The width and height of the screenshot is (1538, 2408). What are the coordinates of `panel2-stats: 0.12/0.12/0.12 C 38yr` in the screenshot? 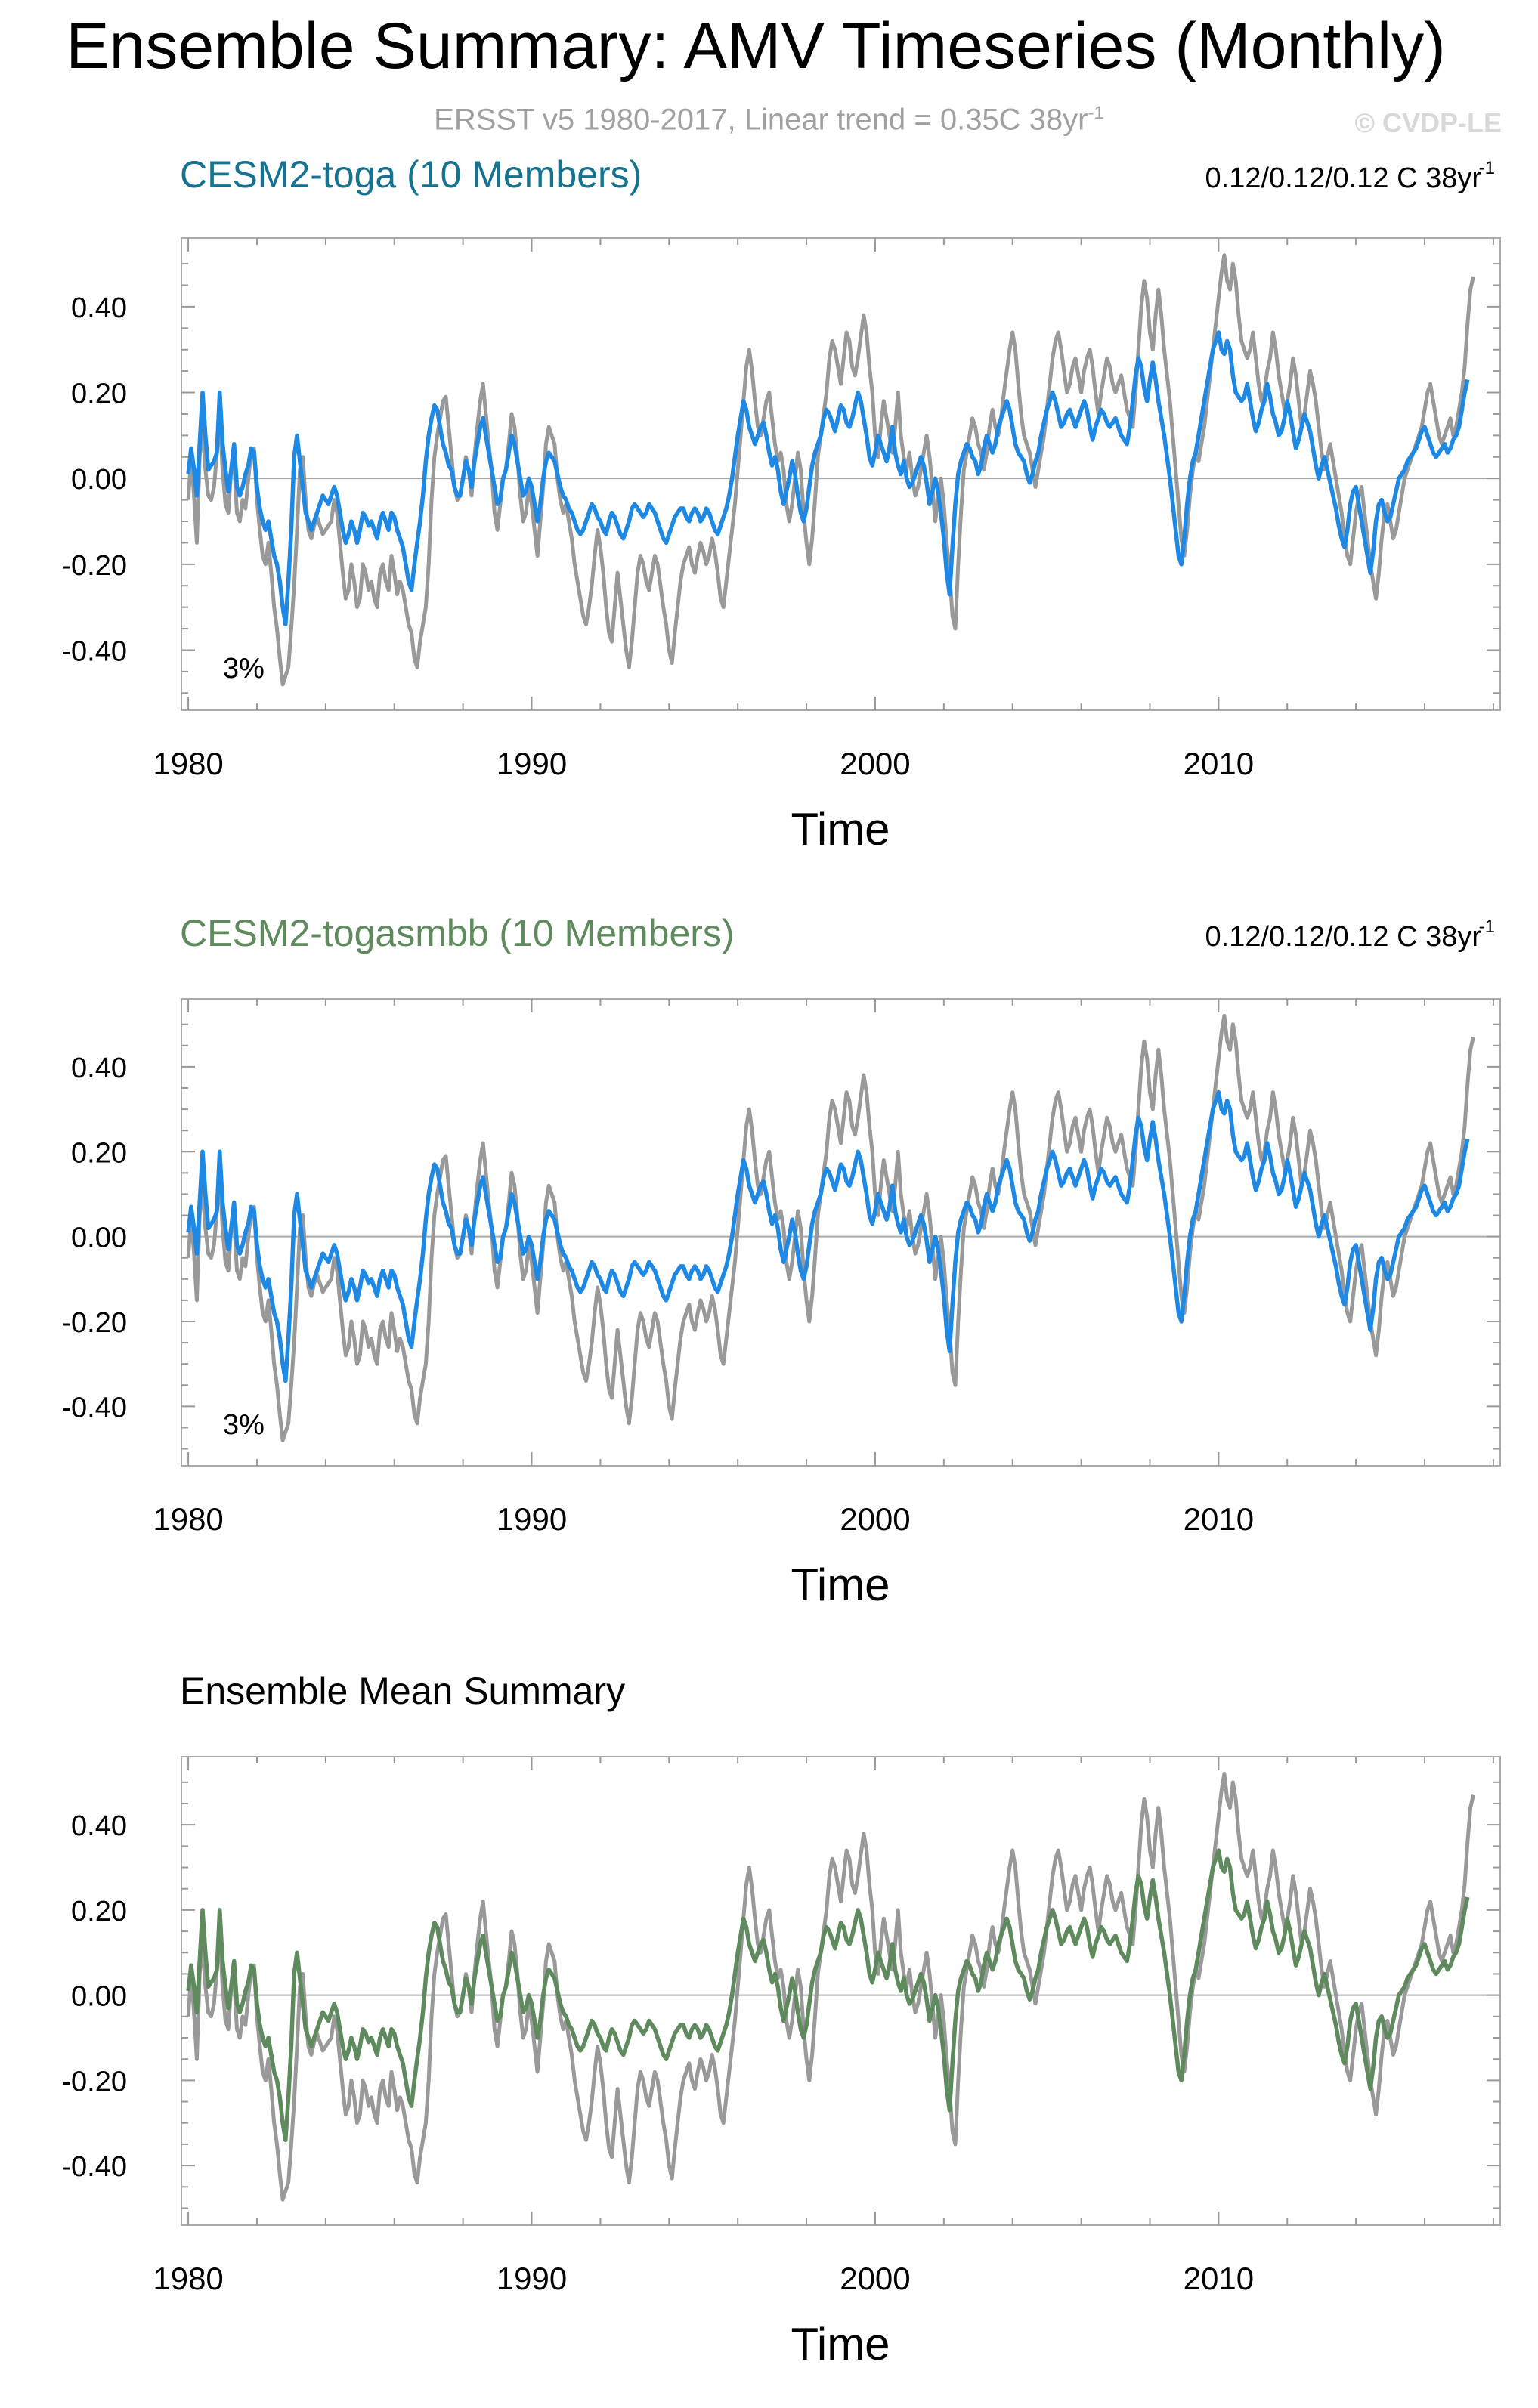 It's located at (1343, 937).